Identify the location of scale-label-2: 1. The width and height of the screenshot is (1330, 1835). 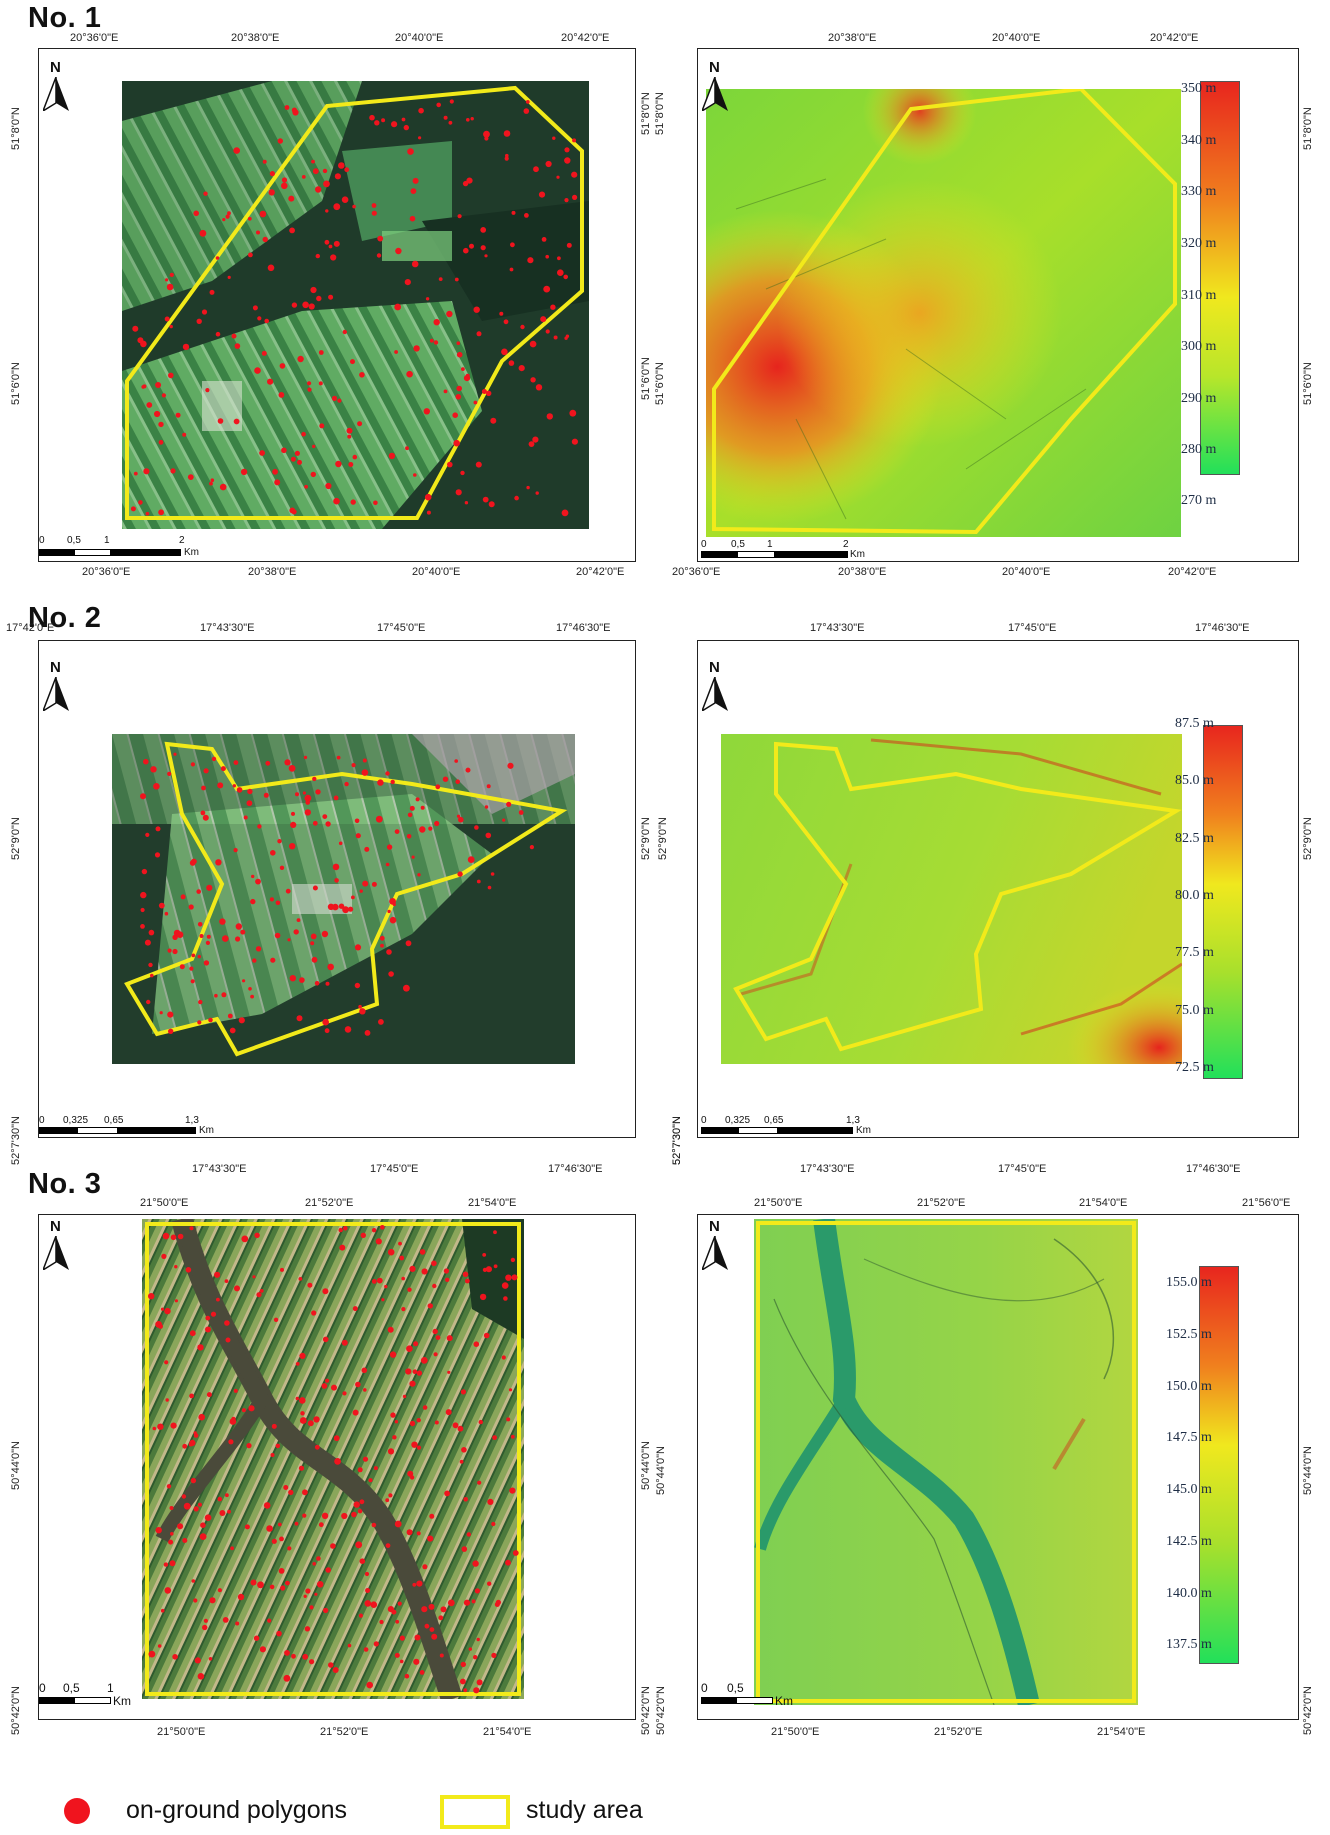
(770, 544).